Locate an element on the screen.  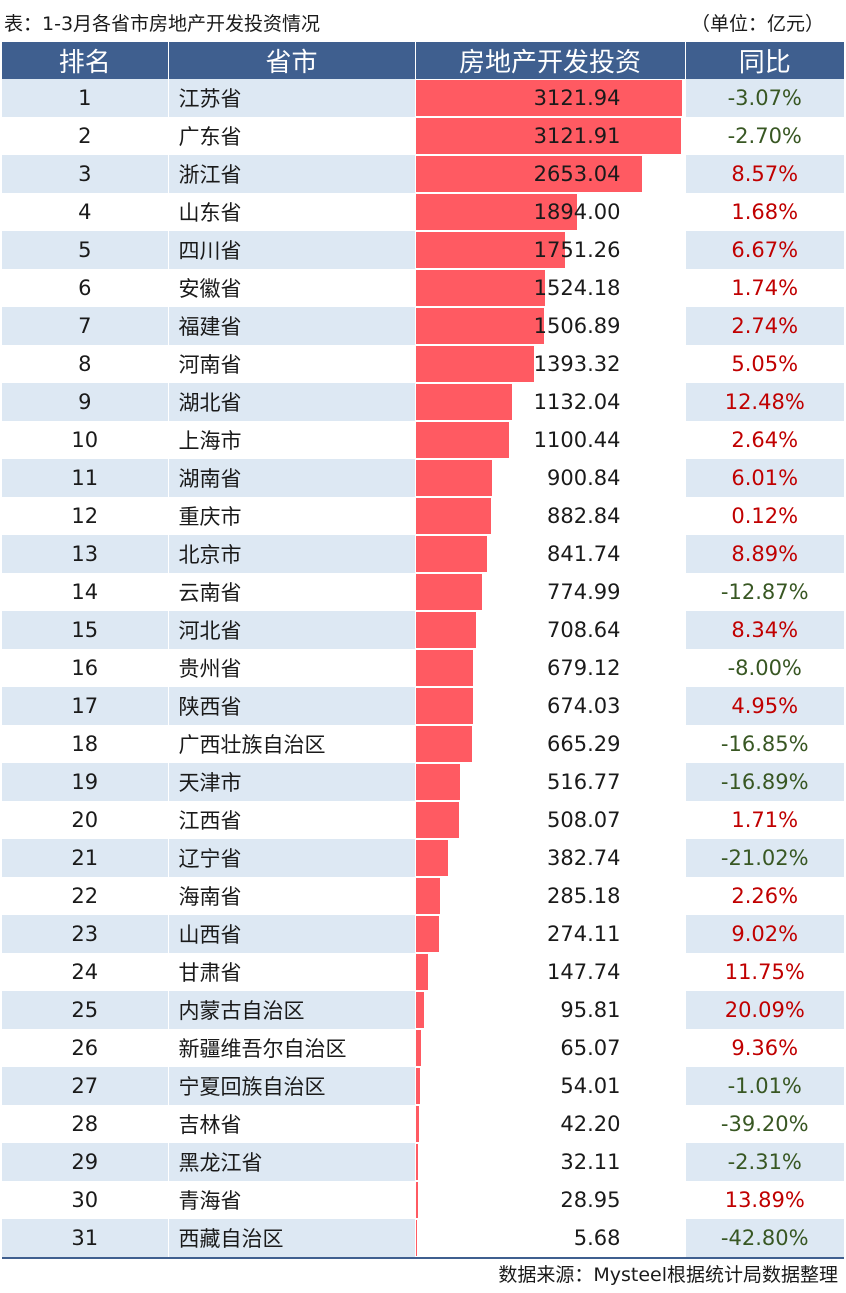
table-bottom-rule is located at coordinates (423, 1258).